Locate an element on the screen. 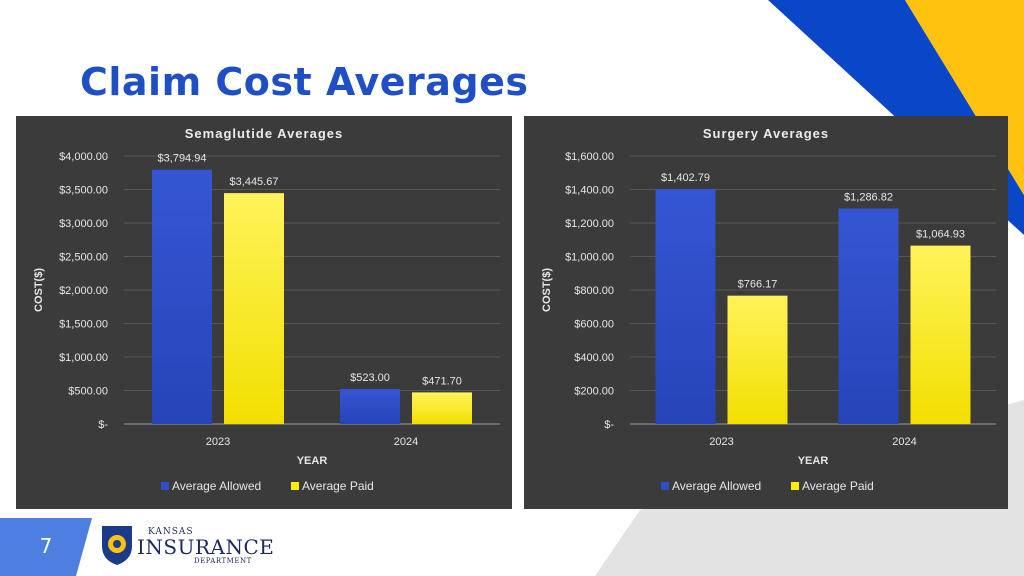 The height and width of the screenshot is (576, 1024). y-tick-label: $2,500.00 is located at coordinates (83, 258).